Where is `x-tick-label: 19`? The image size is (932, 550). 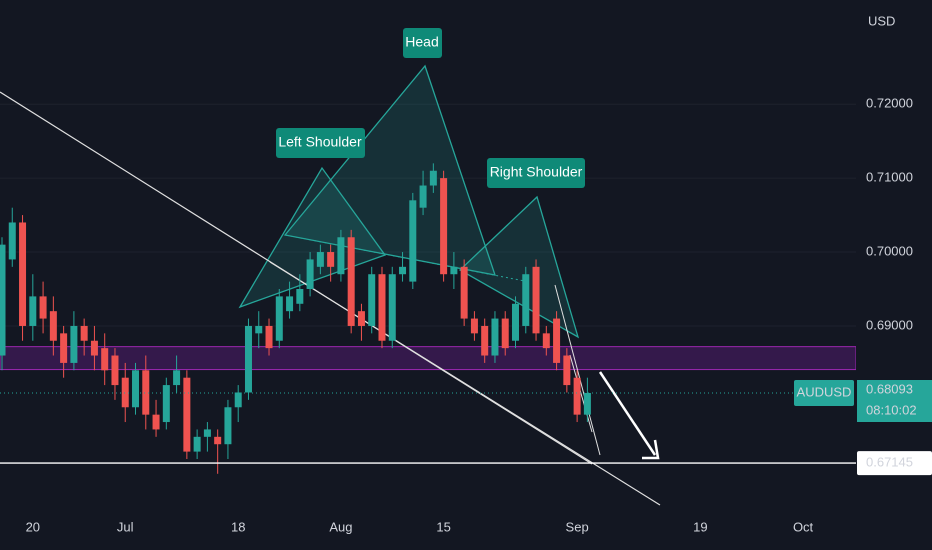 x-tick-label: 19 is located at coordinates (700, 526).